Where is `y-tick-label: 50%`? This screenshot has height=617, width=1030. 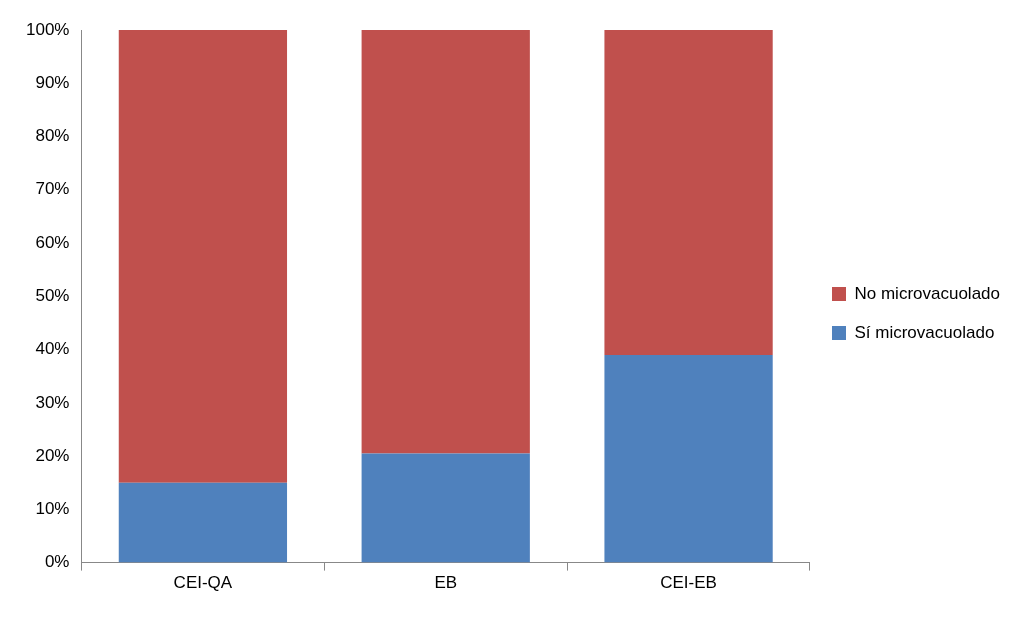 y-tick-label: 50% is located at coordinates (52, 295).